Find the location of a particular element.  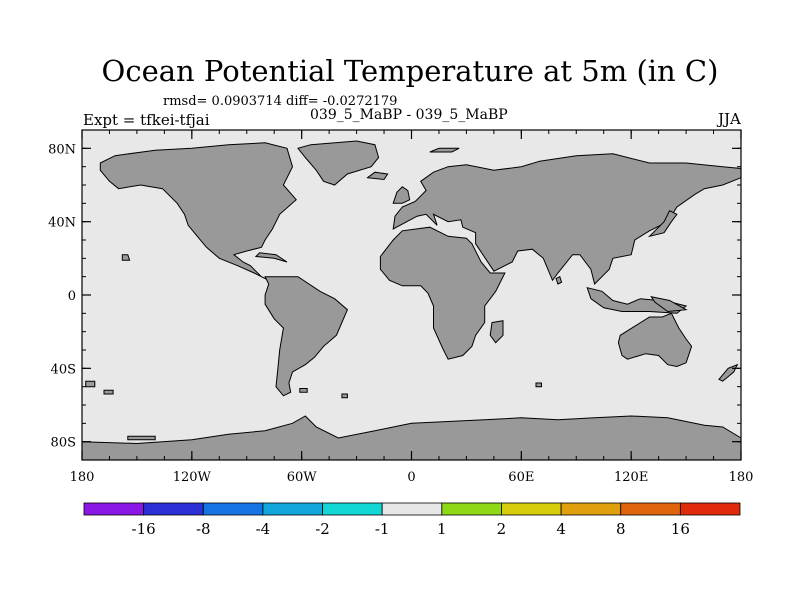

landmass-hawaii is located at coordinates (126, 257).